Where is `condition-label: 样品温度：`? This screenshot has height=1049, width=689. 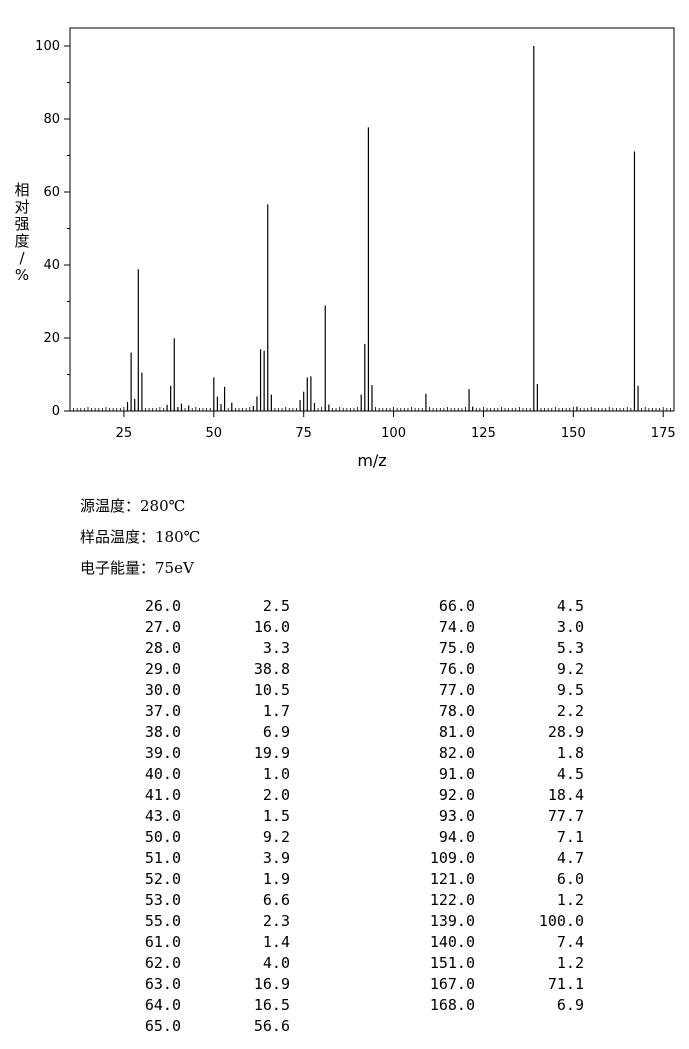 condition-label: 样品温度： is located at coordinates (118, 537).